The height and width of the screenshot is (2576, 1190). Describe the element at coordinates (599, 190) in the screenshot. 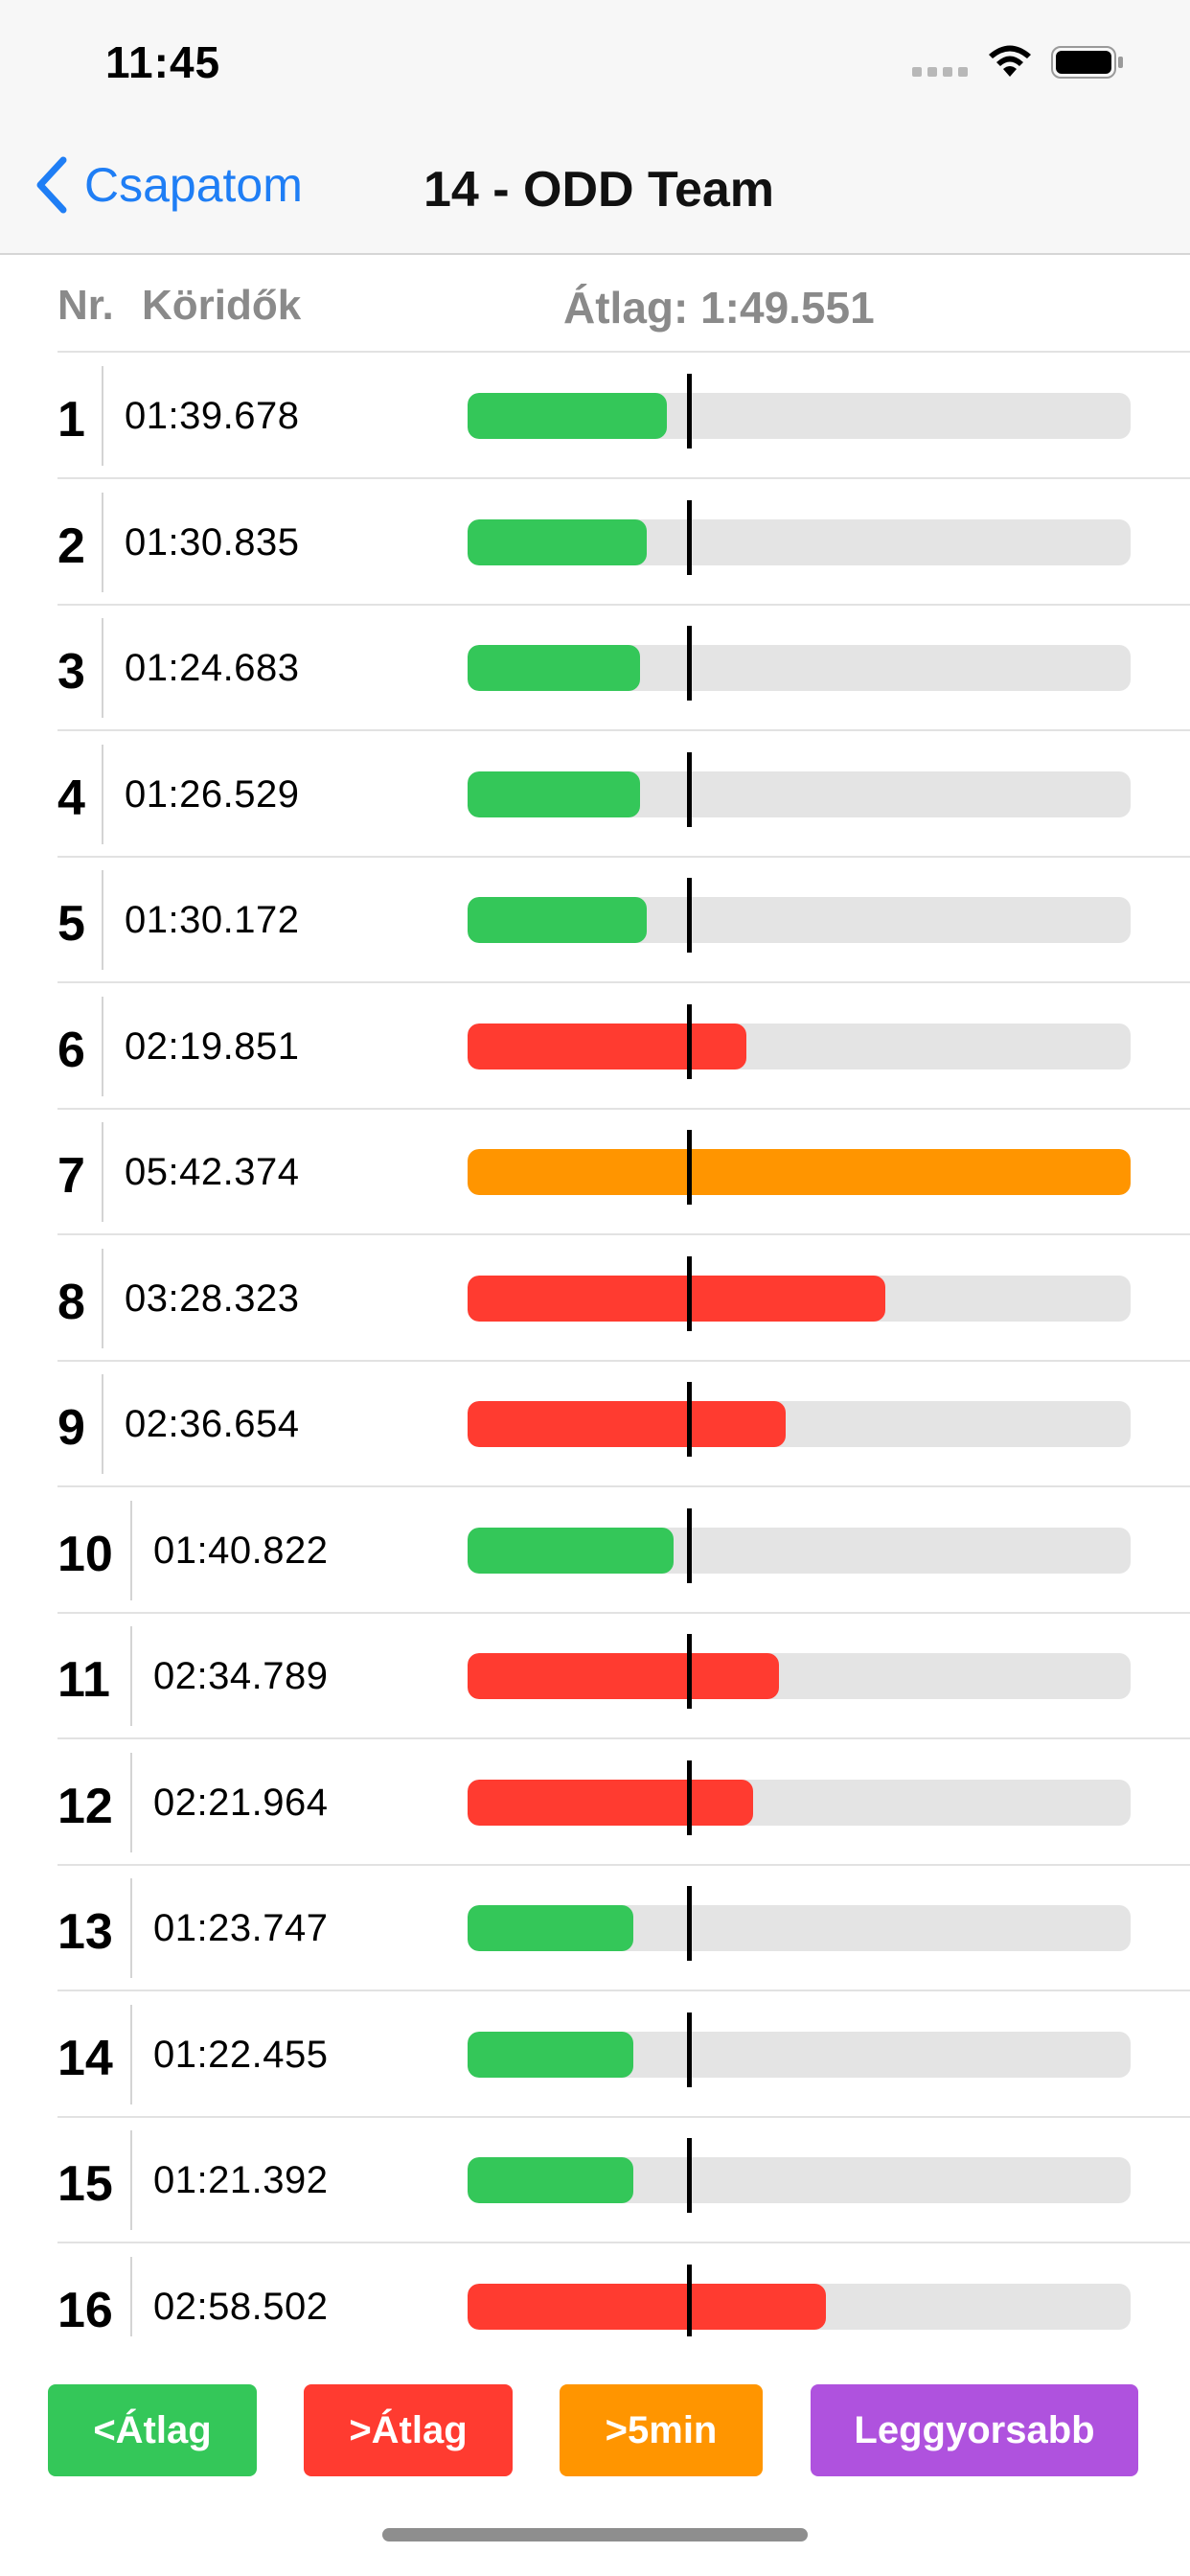

I see `page-title: 14 - ODD Team` at that location.